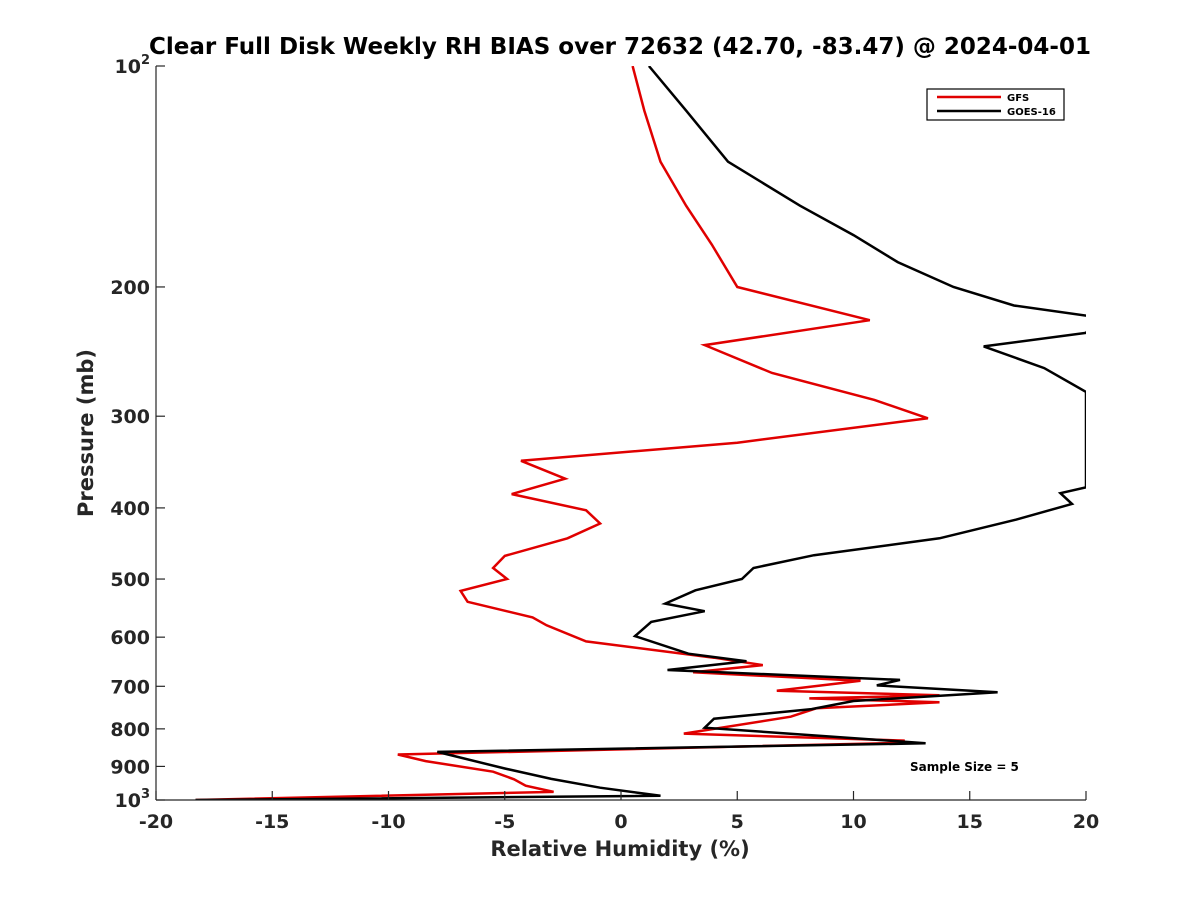  Describe the element at coordinates (133, 65) in the screenshot. I see `y-tick-label: 10²` at that location.